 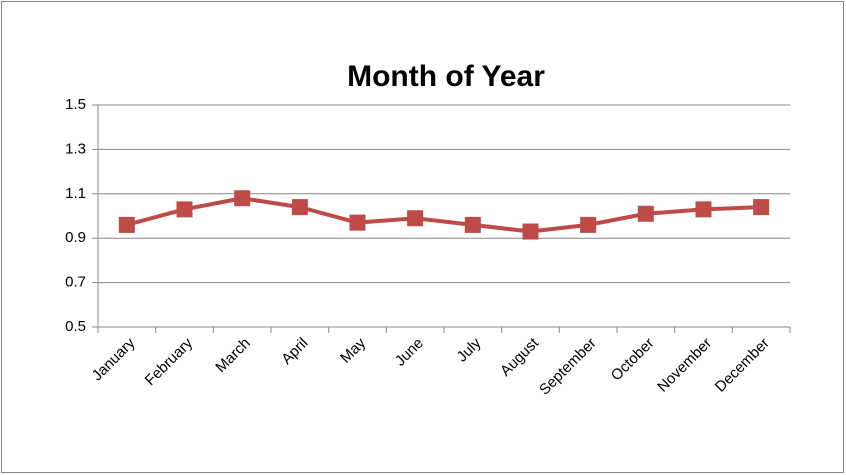 What do you see at coordinates (75, 104) in the screenshot?
I see `y-tick-label: 1.5` at bounding box center [75, 104].